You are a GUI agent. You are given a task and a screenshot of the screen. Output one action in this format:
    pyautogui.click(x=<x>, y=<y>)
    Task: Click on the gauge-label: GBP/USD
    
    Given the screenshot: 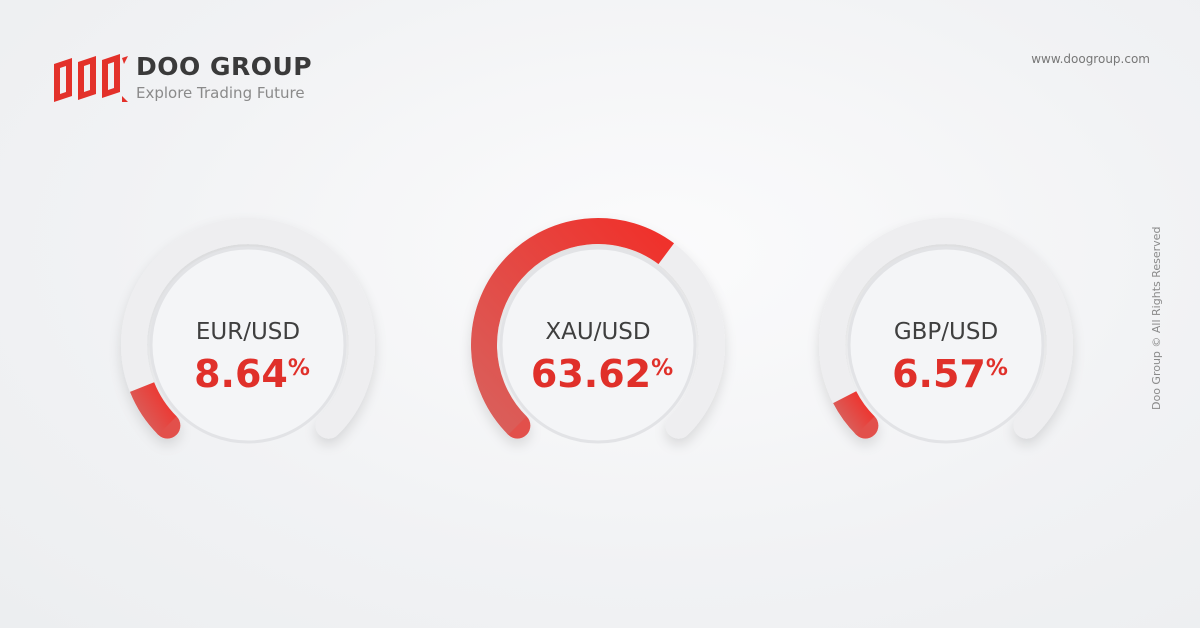 What is the action you would take?
    pyautogui.click(x=946, y=332)
    